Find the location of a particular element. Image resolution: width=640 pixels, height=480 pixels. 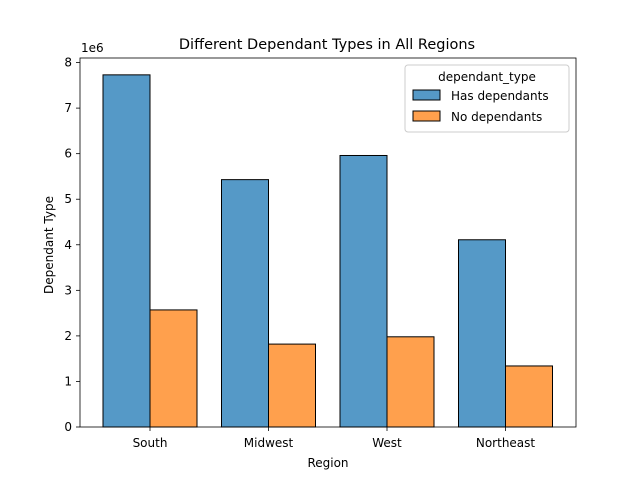

x-tick-label: South is located at coordinates (150, 443).